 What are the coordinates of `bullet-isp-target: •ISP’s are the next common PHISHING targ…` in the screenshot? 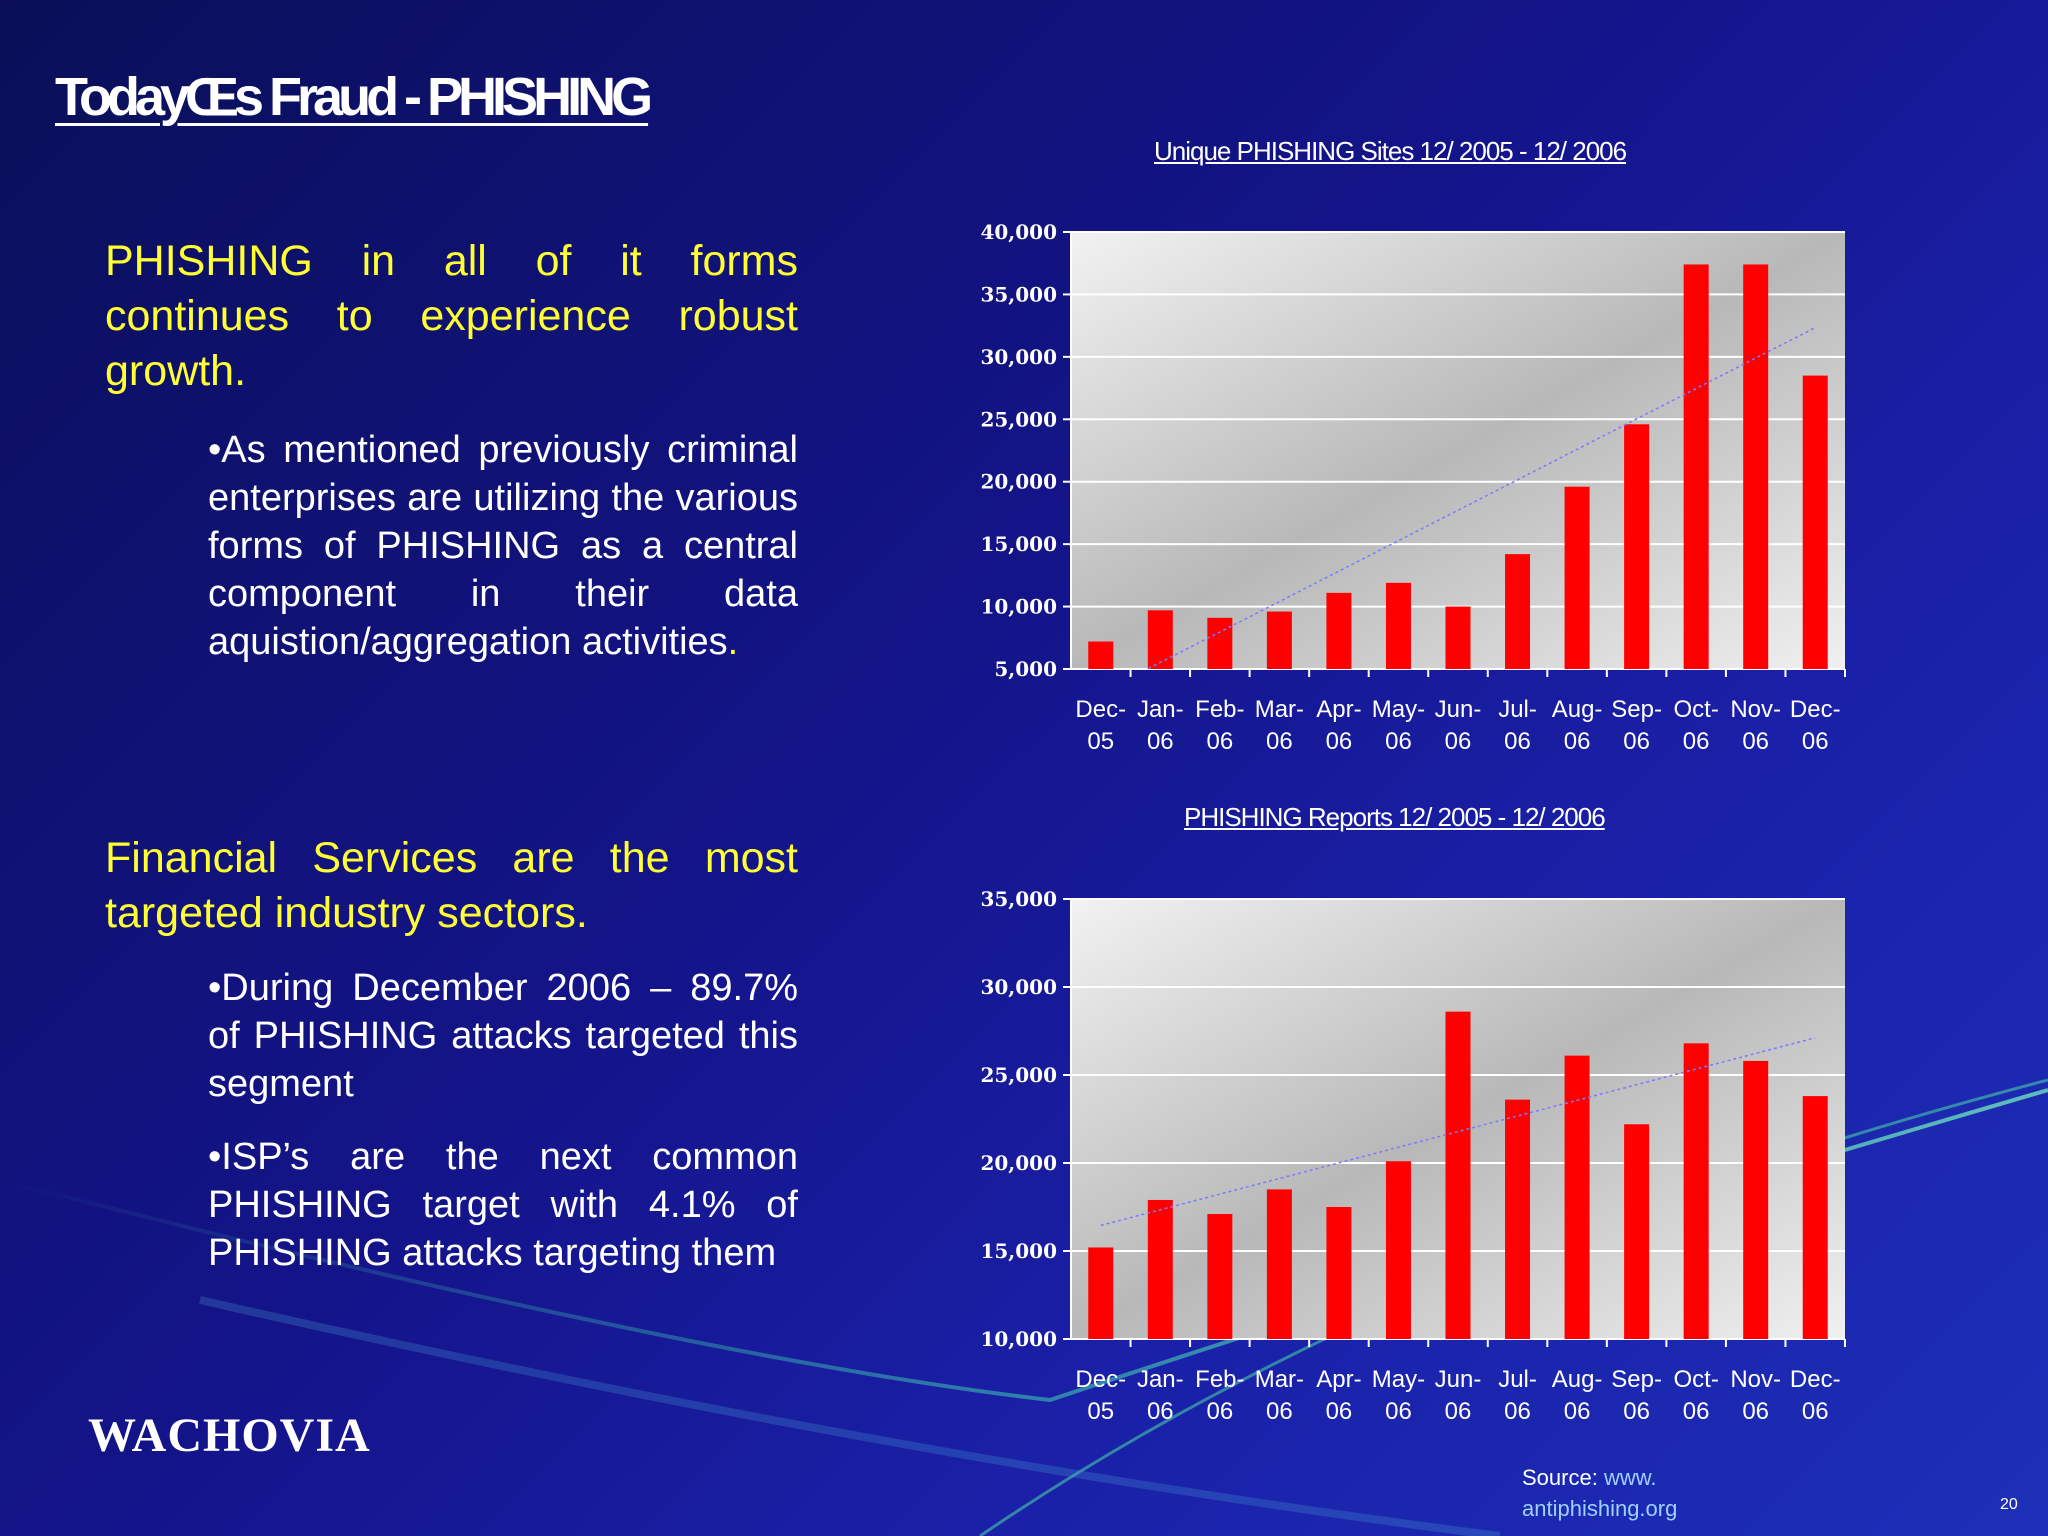 It's located at (503, 1205).